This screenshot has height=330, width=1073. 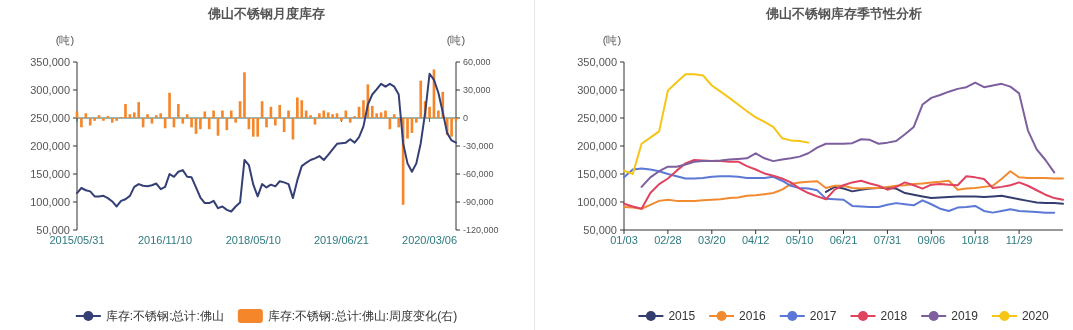 What do you see at coordinates (77, 240) in the screenshot?
I see `x-tick-label: 2015/05/31` at bounding box center [77, 240].